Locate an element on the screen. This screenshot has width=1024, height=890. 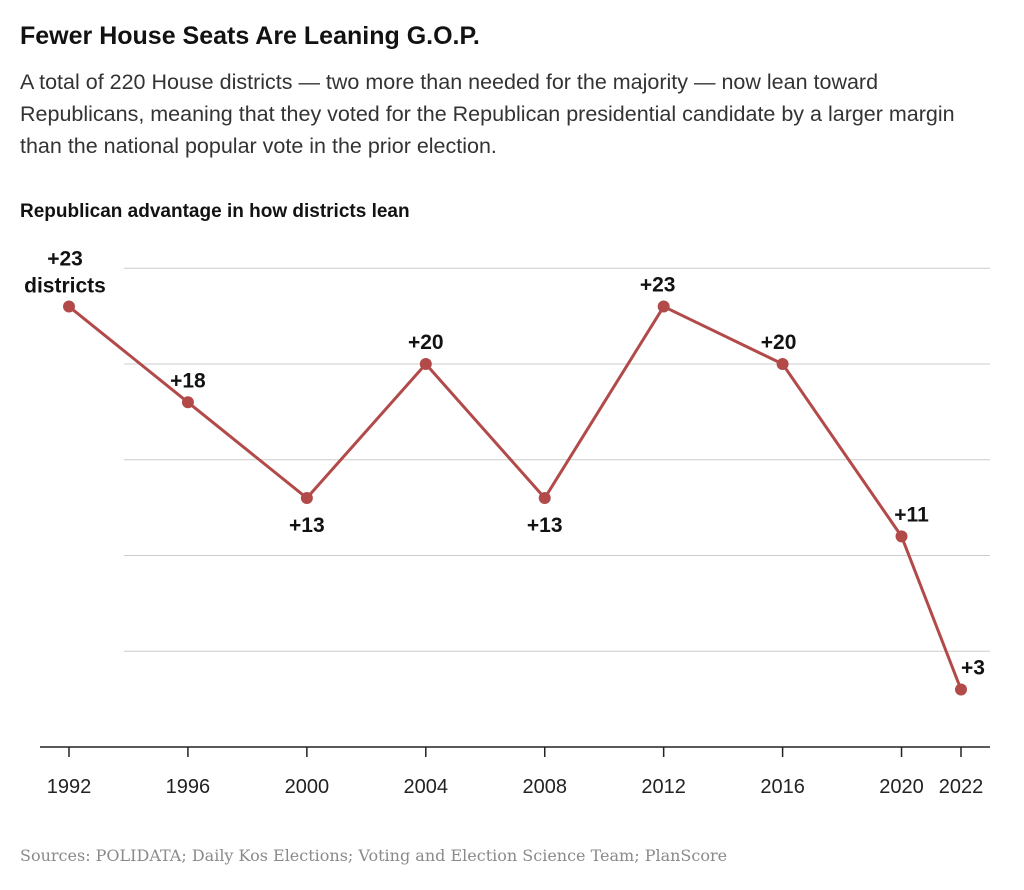
x-tick-label: 1992 is located at coordinates (69, 787).